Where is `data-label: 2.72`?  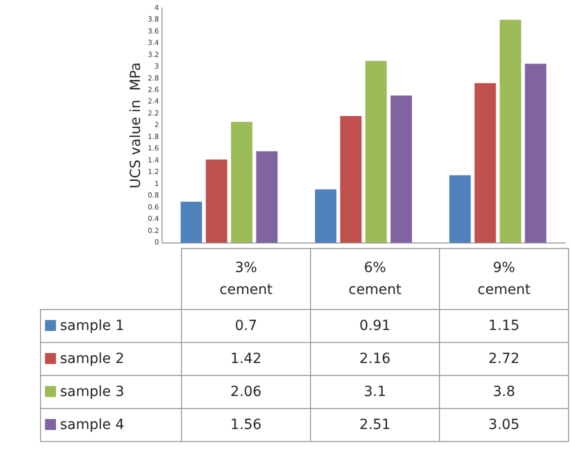 data-label: 2.72 is located at coordinates (504, 359).